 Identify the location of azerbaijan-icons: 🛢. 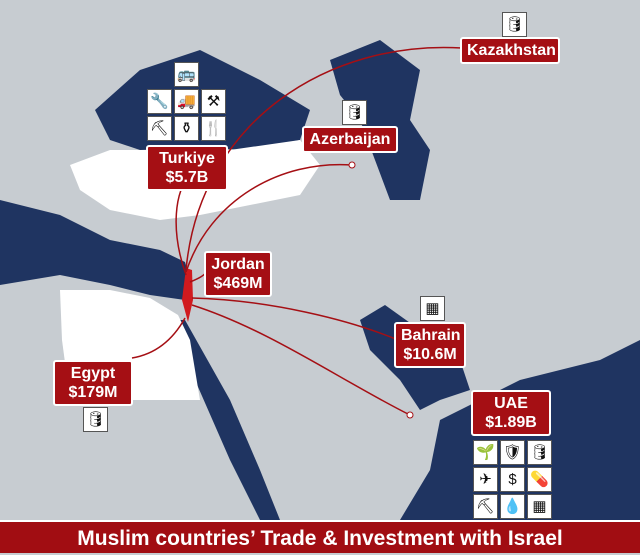
(354, 112).